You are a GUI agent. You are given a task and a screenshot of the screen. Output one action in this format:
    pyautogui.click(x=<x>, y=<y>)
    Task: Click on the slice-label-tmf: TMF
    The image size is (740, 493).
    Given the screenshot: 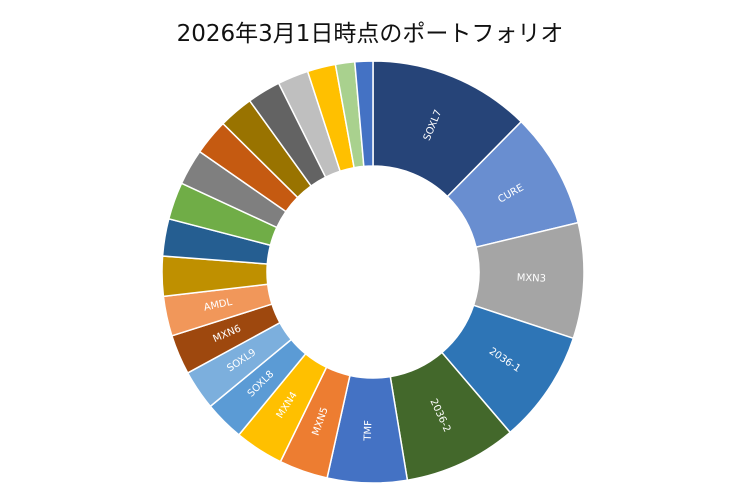 What is the action you would take?
    pyautogui.click(x=369, y=431)
    